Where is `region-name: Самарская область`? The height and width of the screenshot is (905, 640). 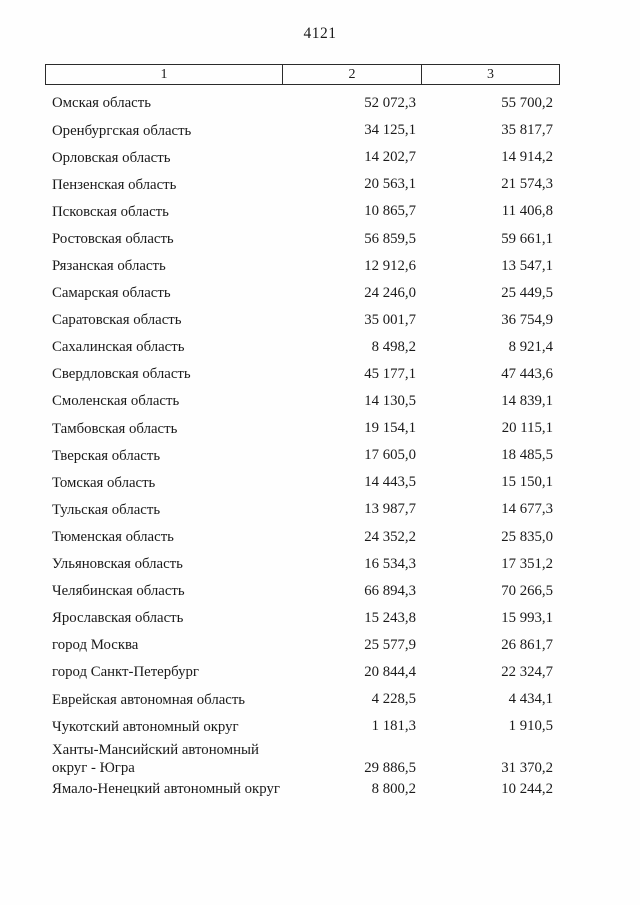
region-name: Самарская область is located at coordinates (111, 293).